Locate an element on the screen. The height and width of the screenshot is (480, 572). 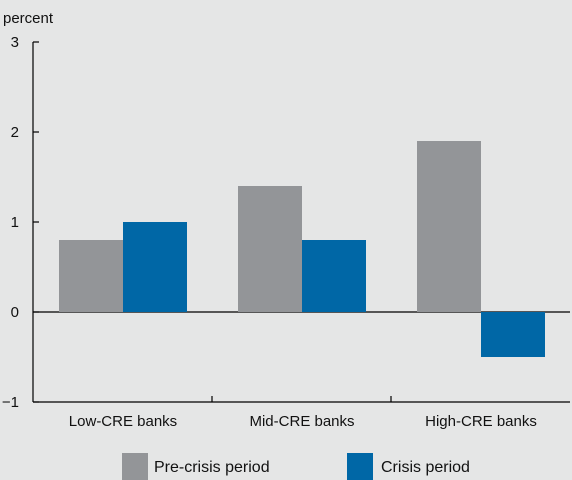
y-ticks: −1 0 1 2 3 is located at coordinates (20, 222).